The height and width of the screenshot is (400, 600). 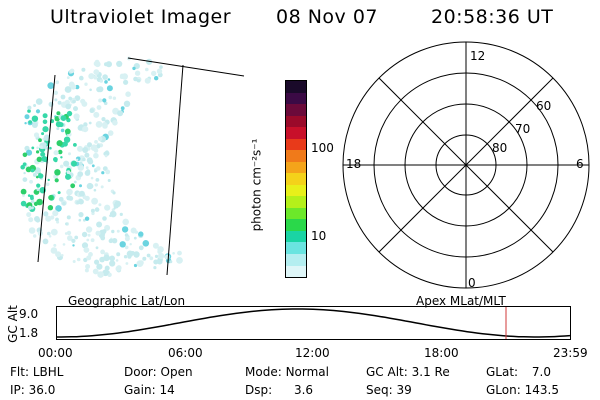 What do you see at coordinates (570, 353) in the screenshot?
I see `time-tick-2359: 23:59` at bounding box center [570, 353].